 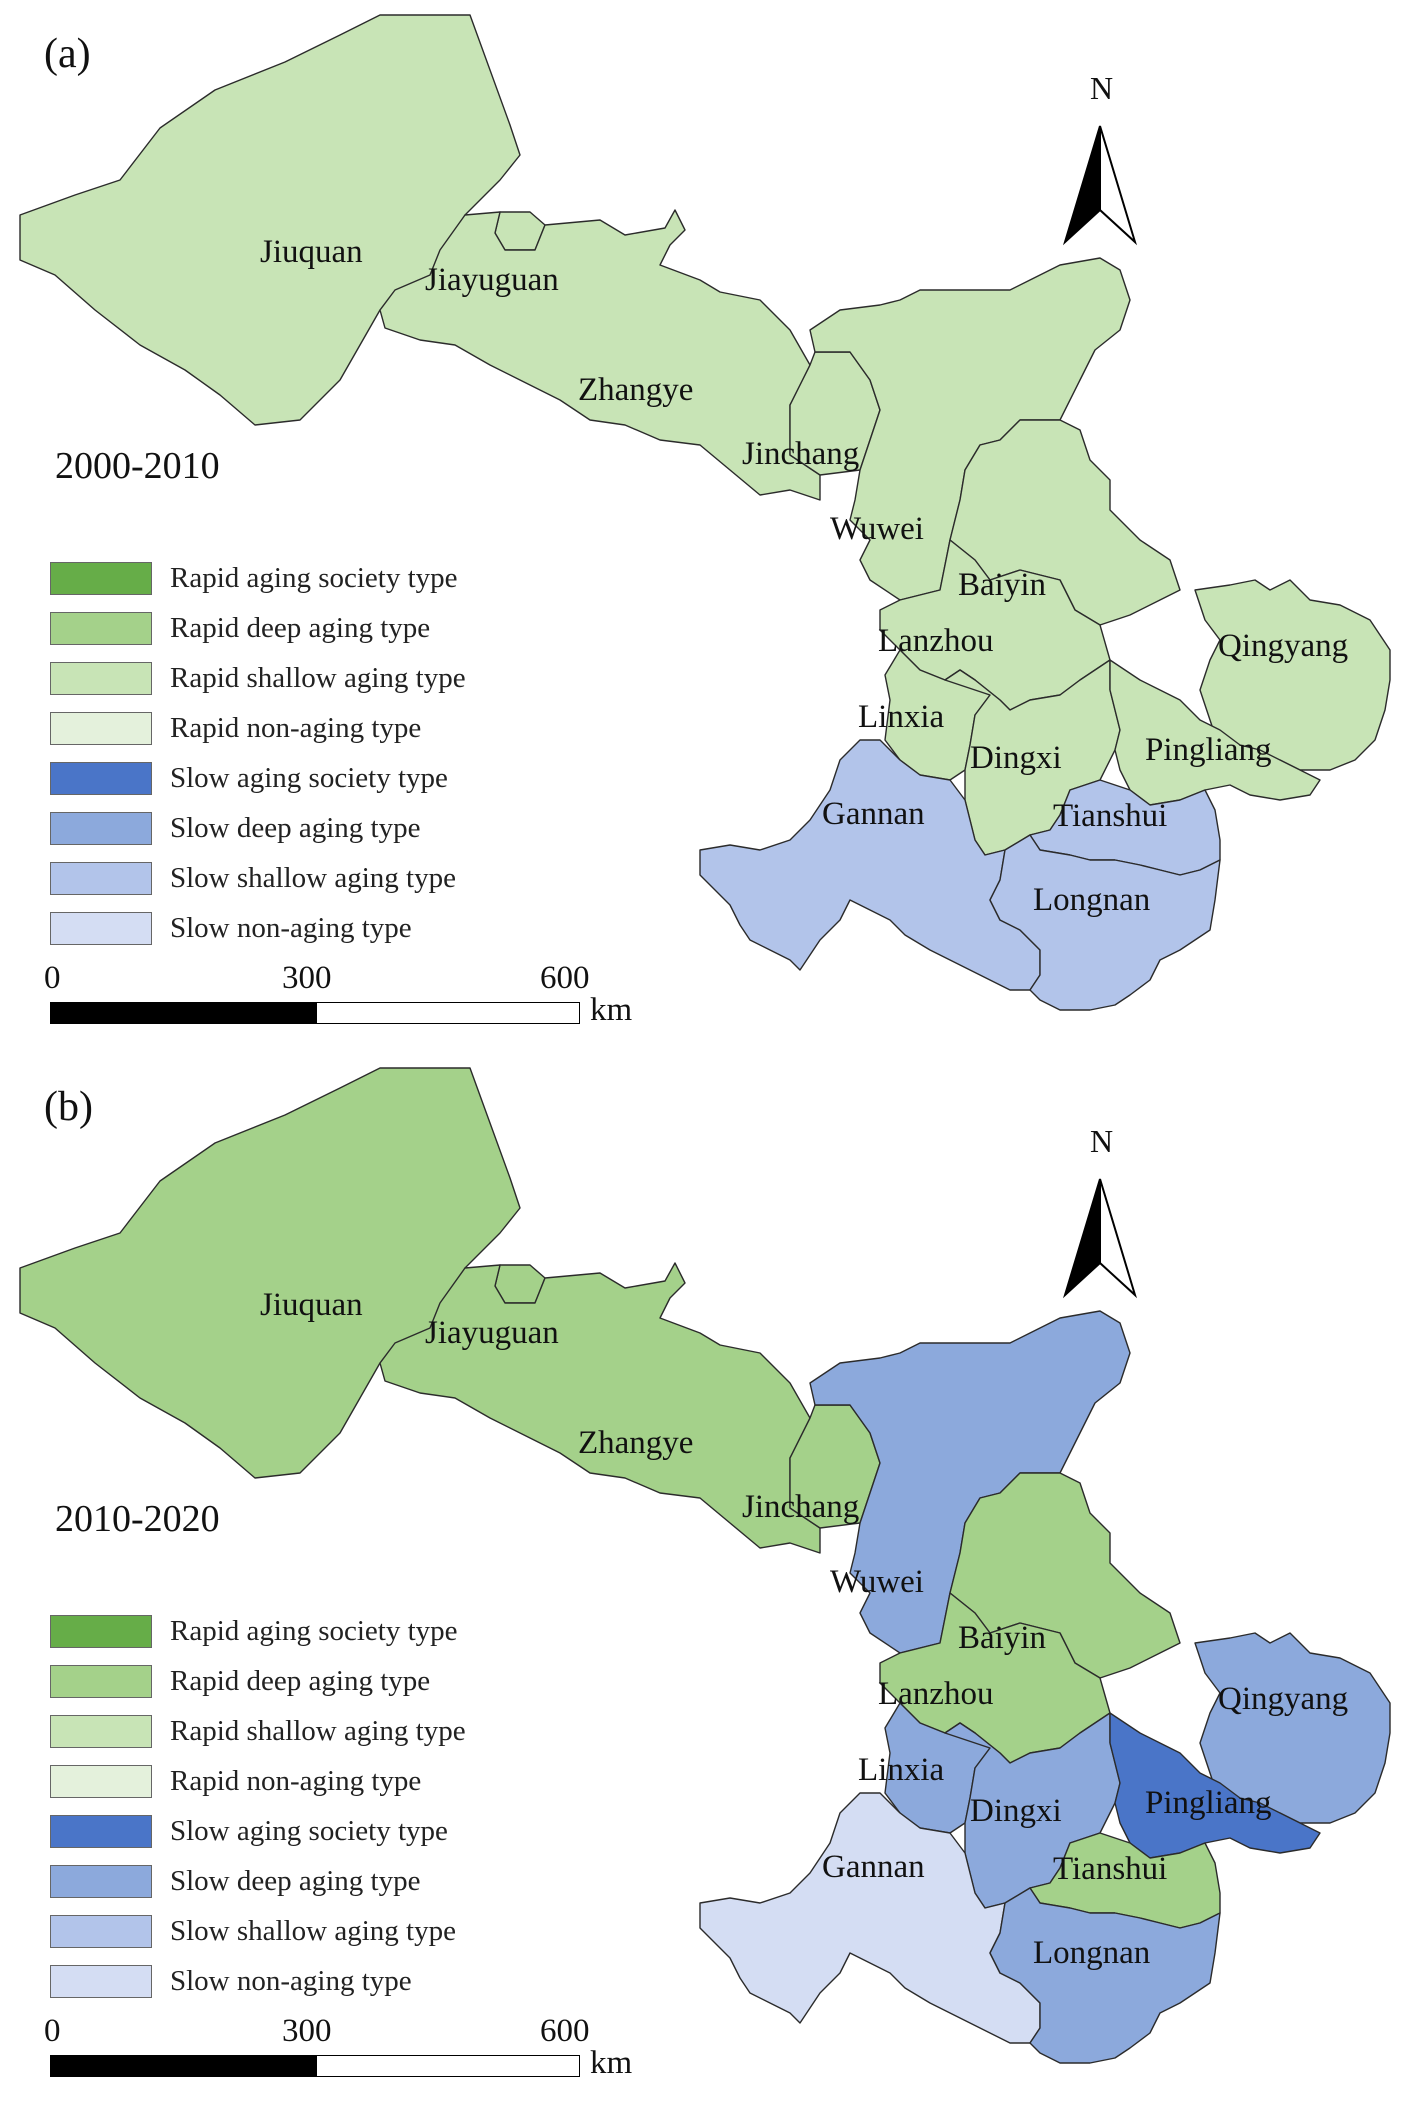 I want to click on legend-item-slow-deep-aging-type: Slow deep aging type, so click(x=258, y=1881).